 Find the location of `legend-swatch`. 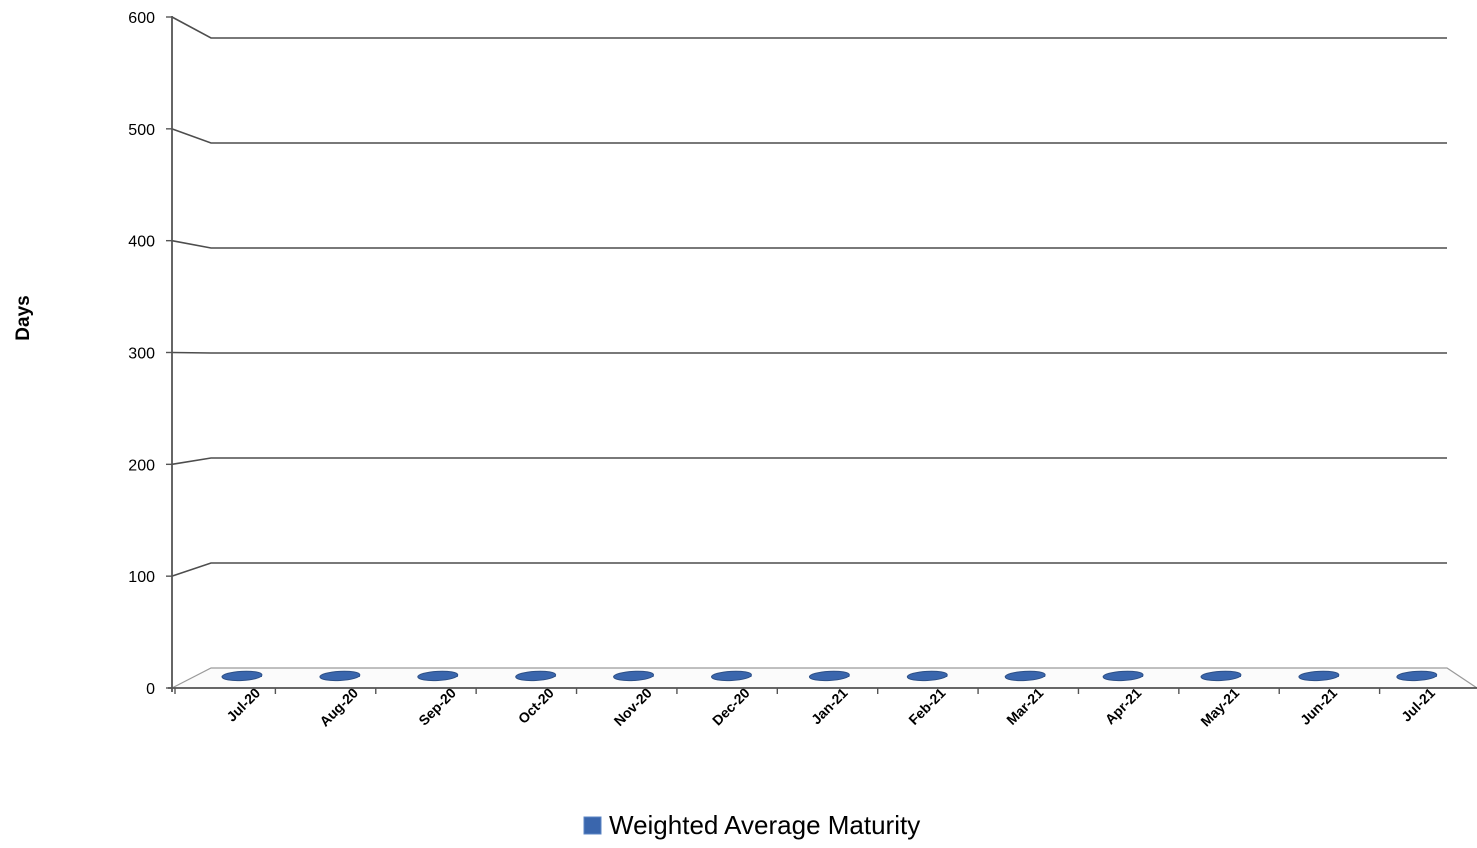

legend-swatch is located at coordinates (592, 825).